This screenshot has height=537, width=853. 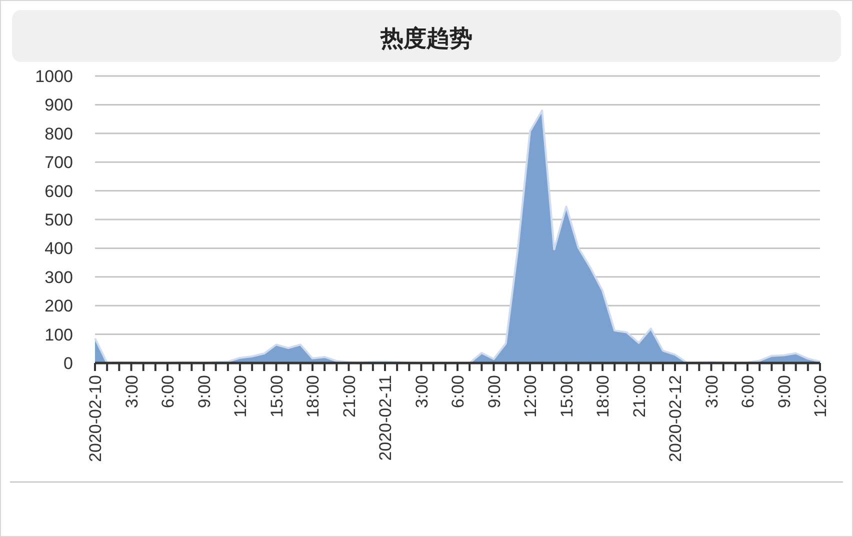 I want to click on y-tick-label: 600, so click(x=58, y=191).